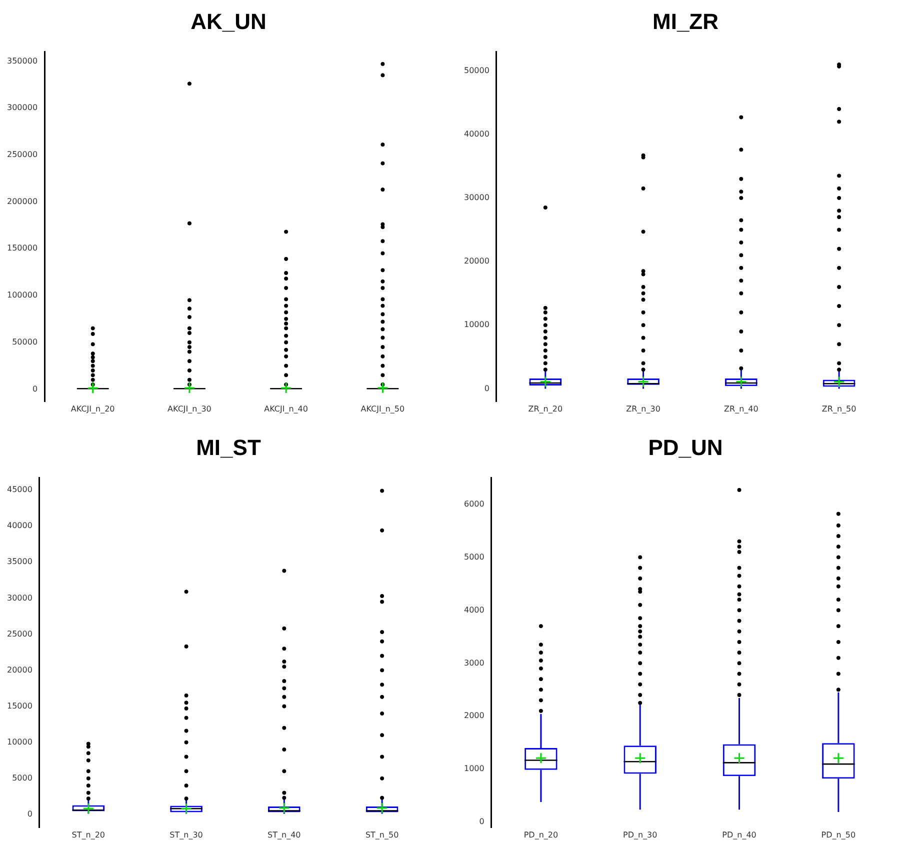 The image size is (914, 853). Describe the element at coordinates (686, 22) in the screenshot. I see `chart-title: MI_ZR` at that location.